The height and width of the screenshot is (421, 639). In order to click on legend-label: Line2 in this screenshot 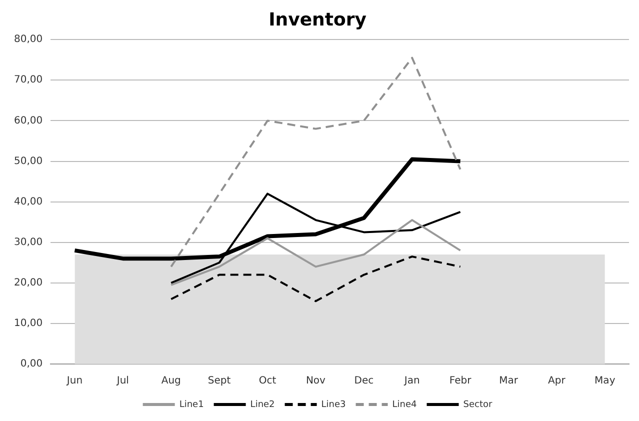, I will do `click(262, 405)`.